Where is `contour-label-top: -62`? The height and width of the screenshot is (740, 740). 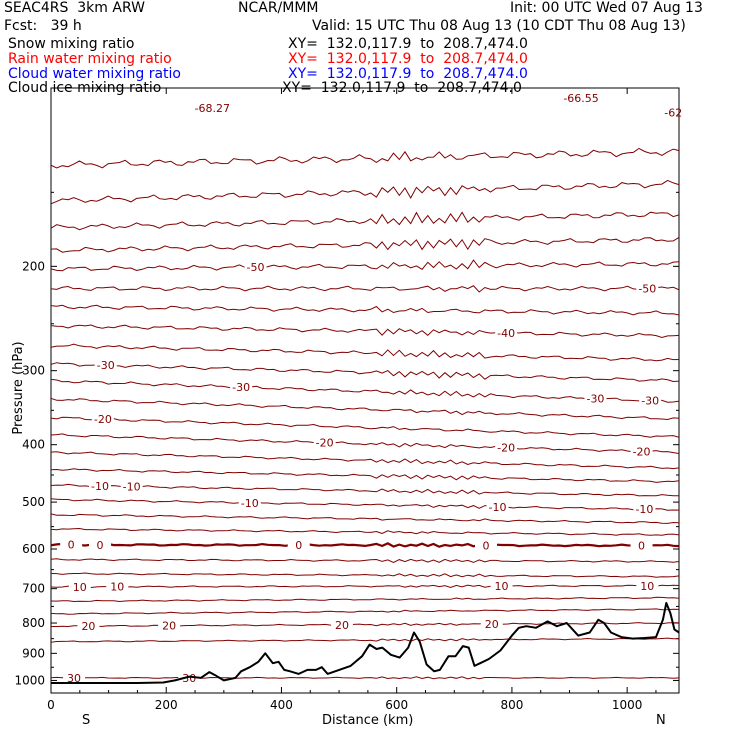
contour-label-top: -62 is located at coordinates (673, 113).